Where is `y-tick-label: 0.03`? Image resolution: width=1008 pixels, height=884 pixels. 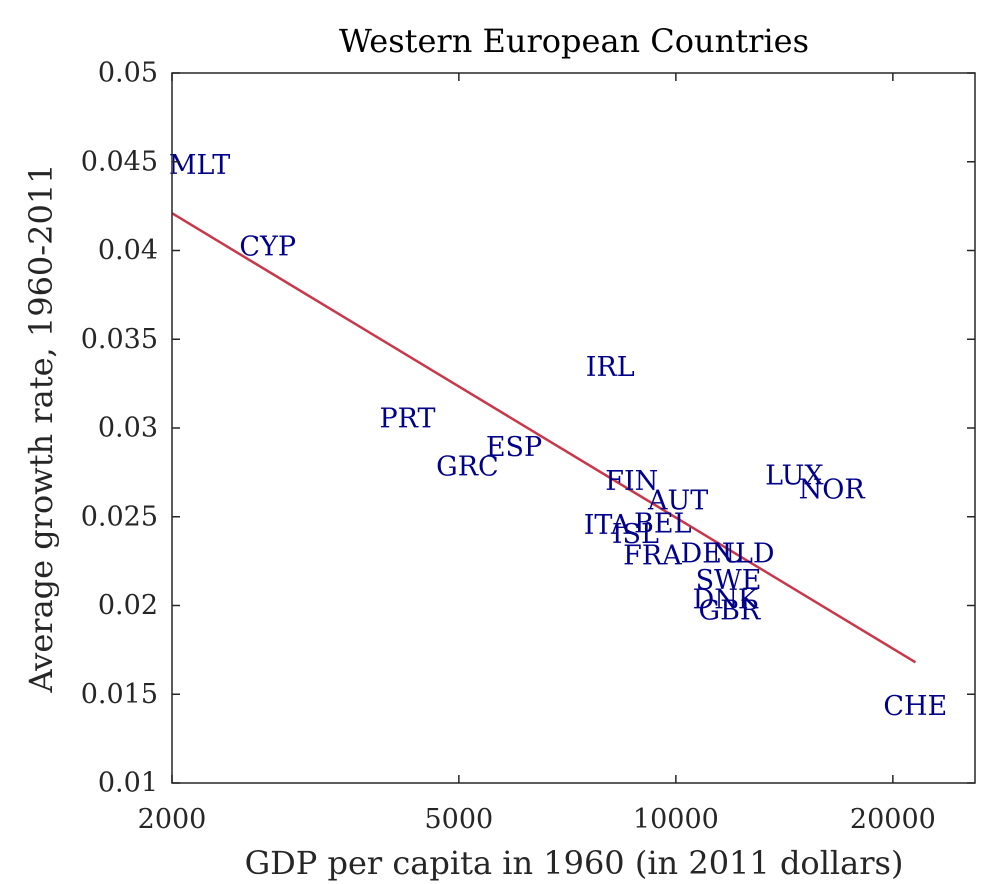 y-tick-label: 0.03 is located at coordinates (128, 428).